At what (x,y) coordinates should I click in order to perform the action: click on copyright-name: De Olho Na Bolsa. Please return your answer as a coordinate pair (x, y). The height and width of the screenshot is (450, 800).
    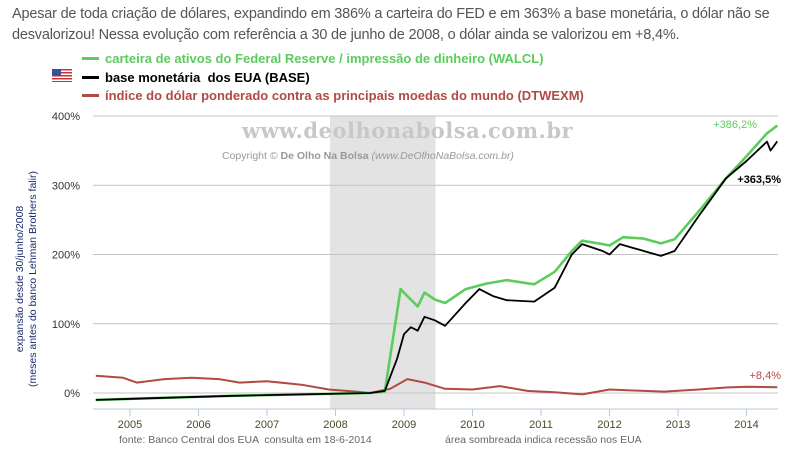
    Looking at the image, I should click on (324, 156).